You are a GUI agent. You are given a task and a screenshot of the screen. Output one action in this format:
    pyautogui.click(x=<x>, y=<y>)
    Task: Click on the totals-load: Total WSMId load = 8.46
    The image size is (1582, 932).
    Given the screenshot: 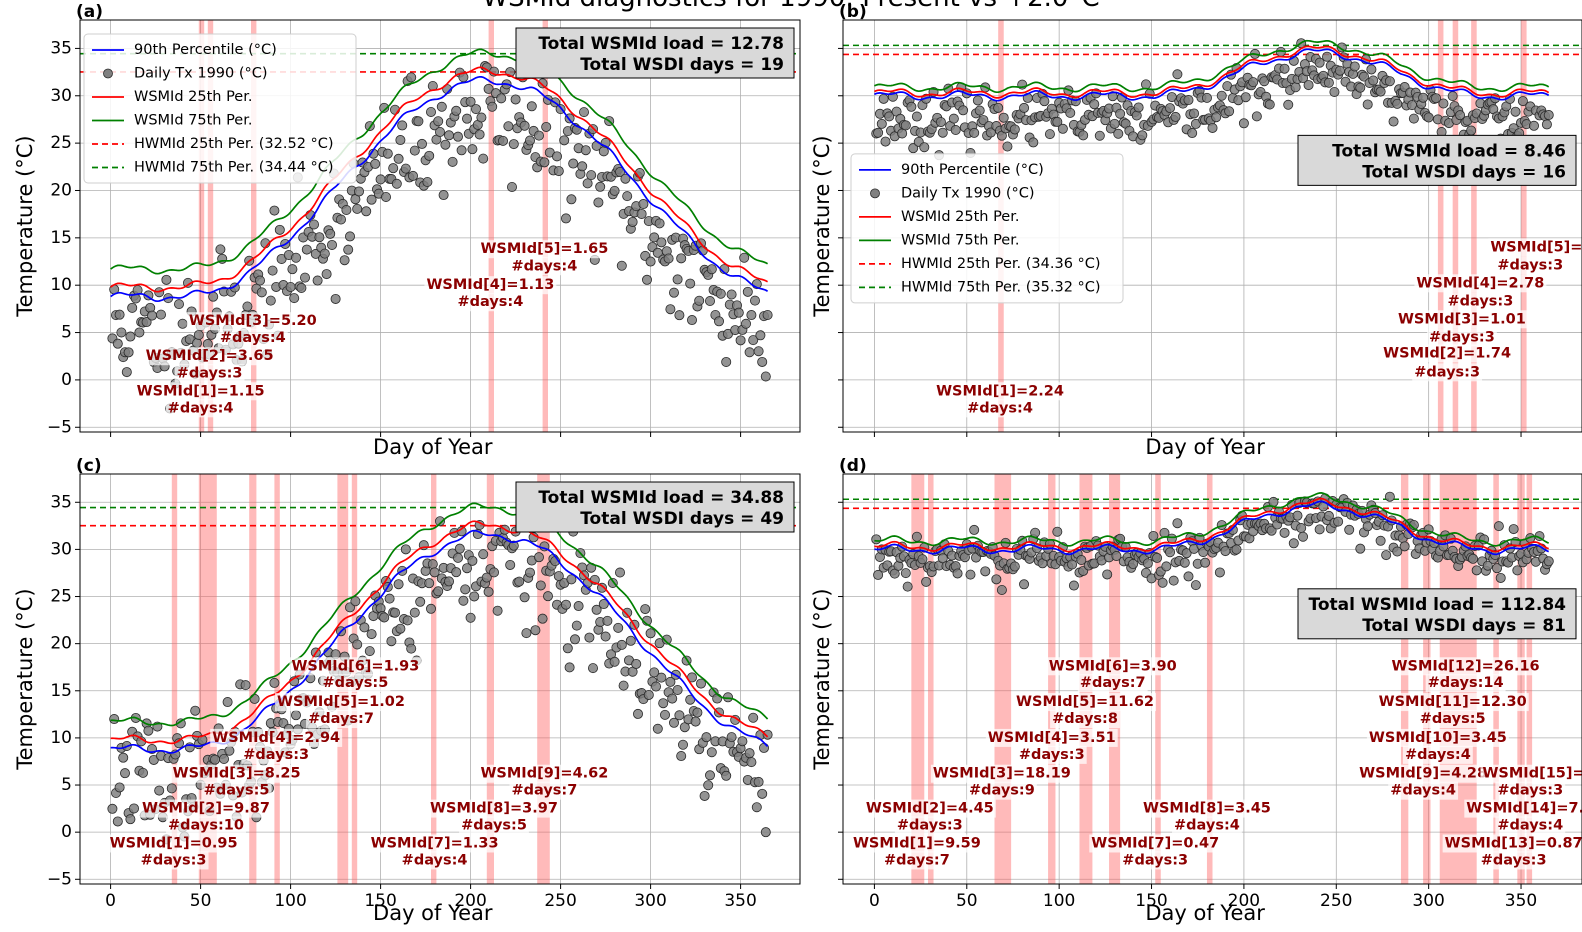 What is the action you would take?
    pyautogui.click(x=1449, y=151)
    